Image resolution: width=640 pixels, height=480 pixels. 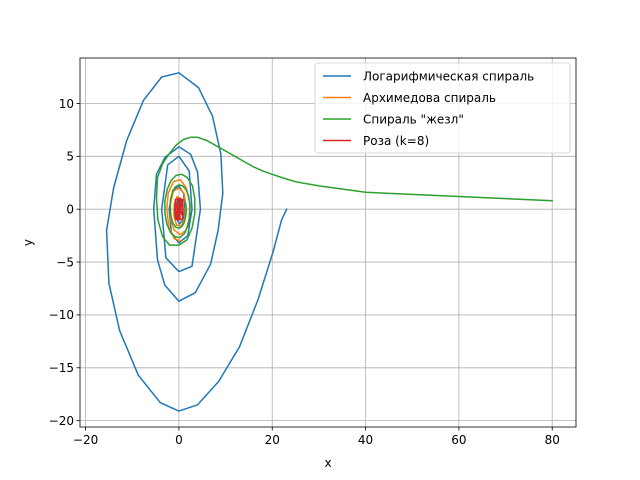 What do you see at coordinates (61, 315) in the screenshot?
I see `y-tick-label: −10` at bounding box center [61, 315].